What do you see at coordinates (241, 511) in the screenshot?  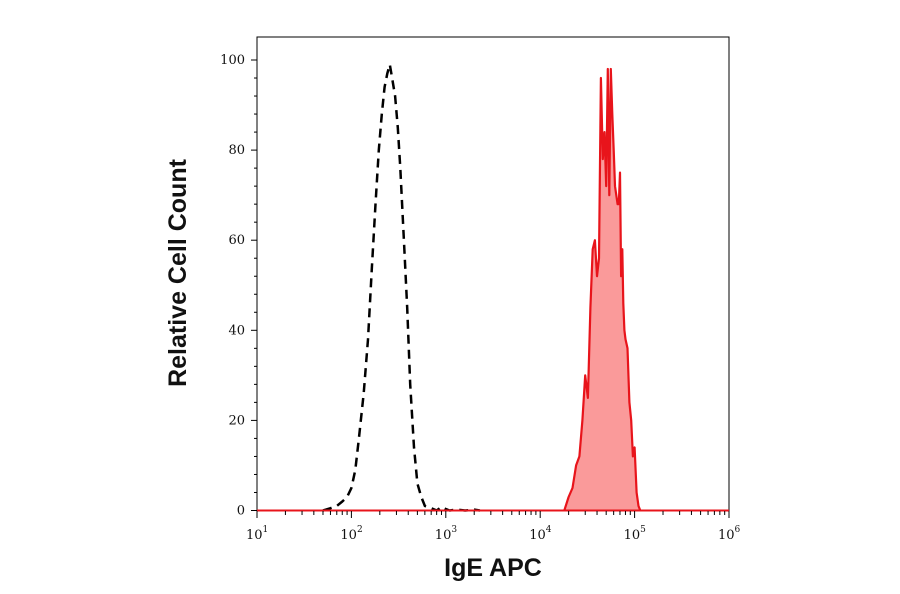 I see `y-tick-label: 0` at bounding box center [241, 511].